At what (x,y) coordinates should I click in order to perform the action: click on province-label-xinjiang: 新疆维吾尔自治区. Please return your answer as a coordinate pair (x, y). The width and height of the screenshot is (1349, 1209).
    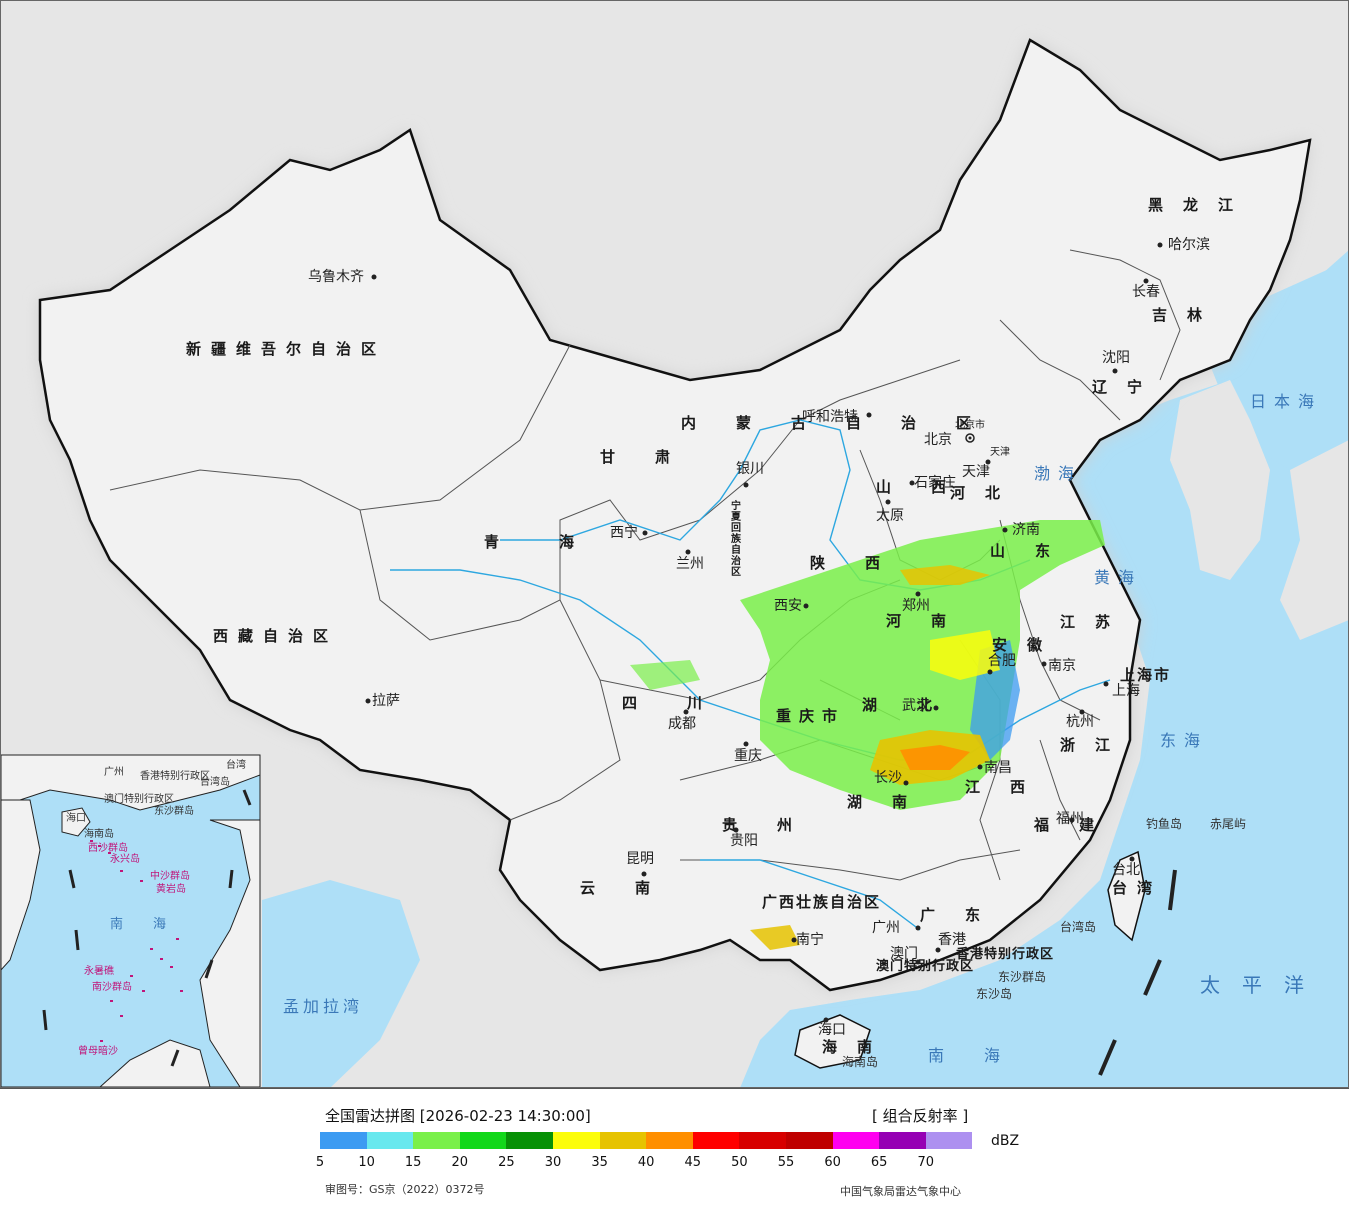
    Looking at the image, I should click on (286, 349).